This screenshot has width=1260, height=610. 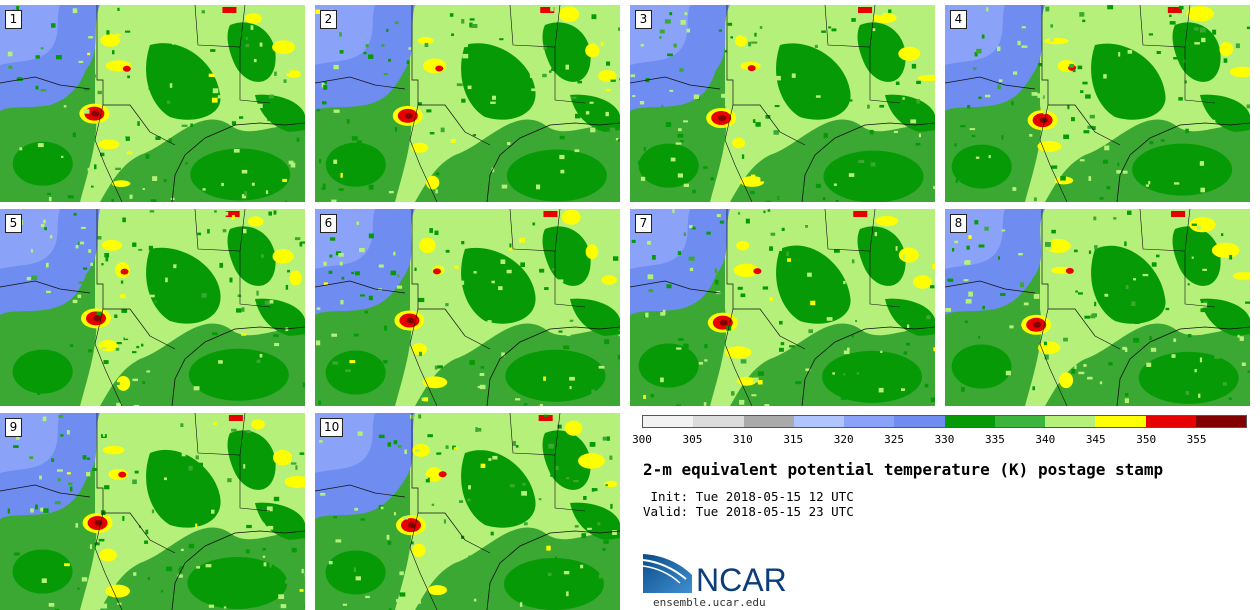 I want to click on colorbar-tick-label: 330, so click(x=944, y=439).